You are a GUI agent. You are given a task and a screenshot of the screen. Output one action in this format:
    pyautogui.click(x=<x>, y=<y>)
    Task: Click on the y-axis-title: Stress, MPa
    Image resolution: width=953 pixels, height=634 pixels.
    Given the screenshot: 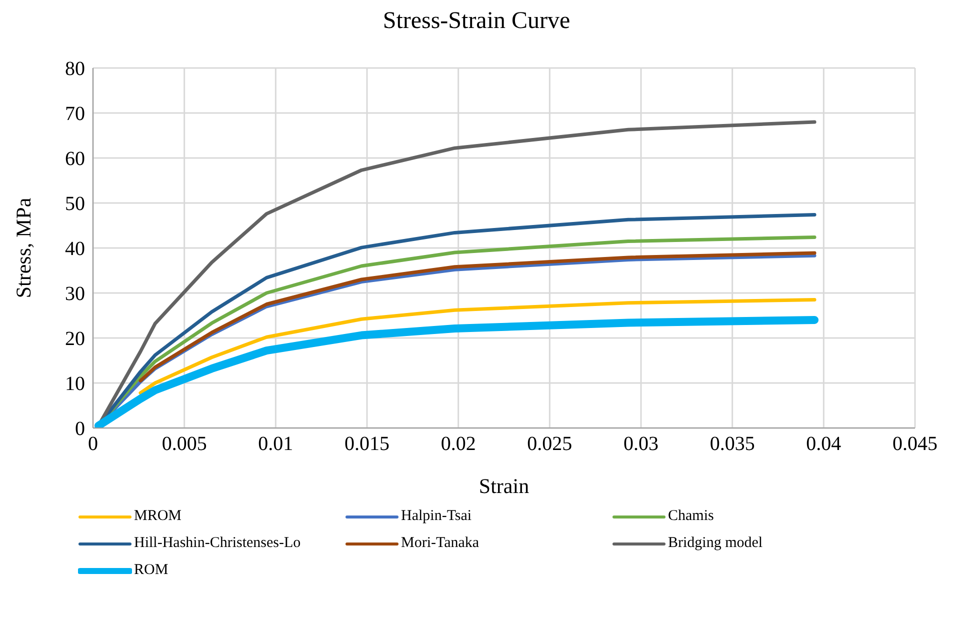 What is the action you would take?
    pyautogui.click(x=23, y=247)
    